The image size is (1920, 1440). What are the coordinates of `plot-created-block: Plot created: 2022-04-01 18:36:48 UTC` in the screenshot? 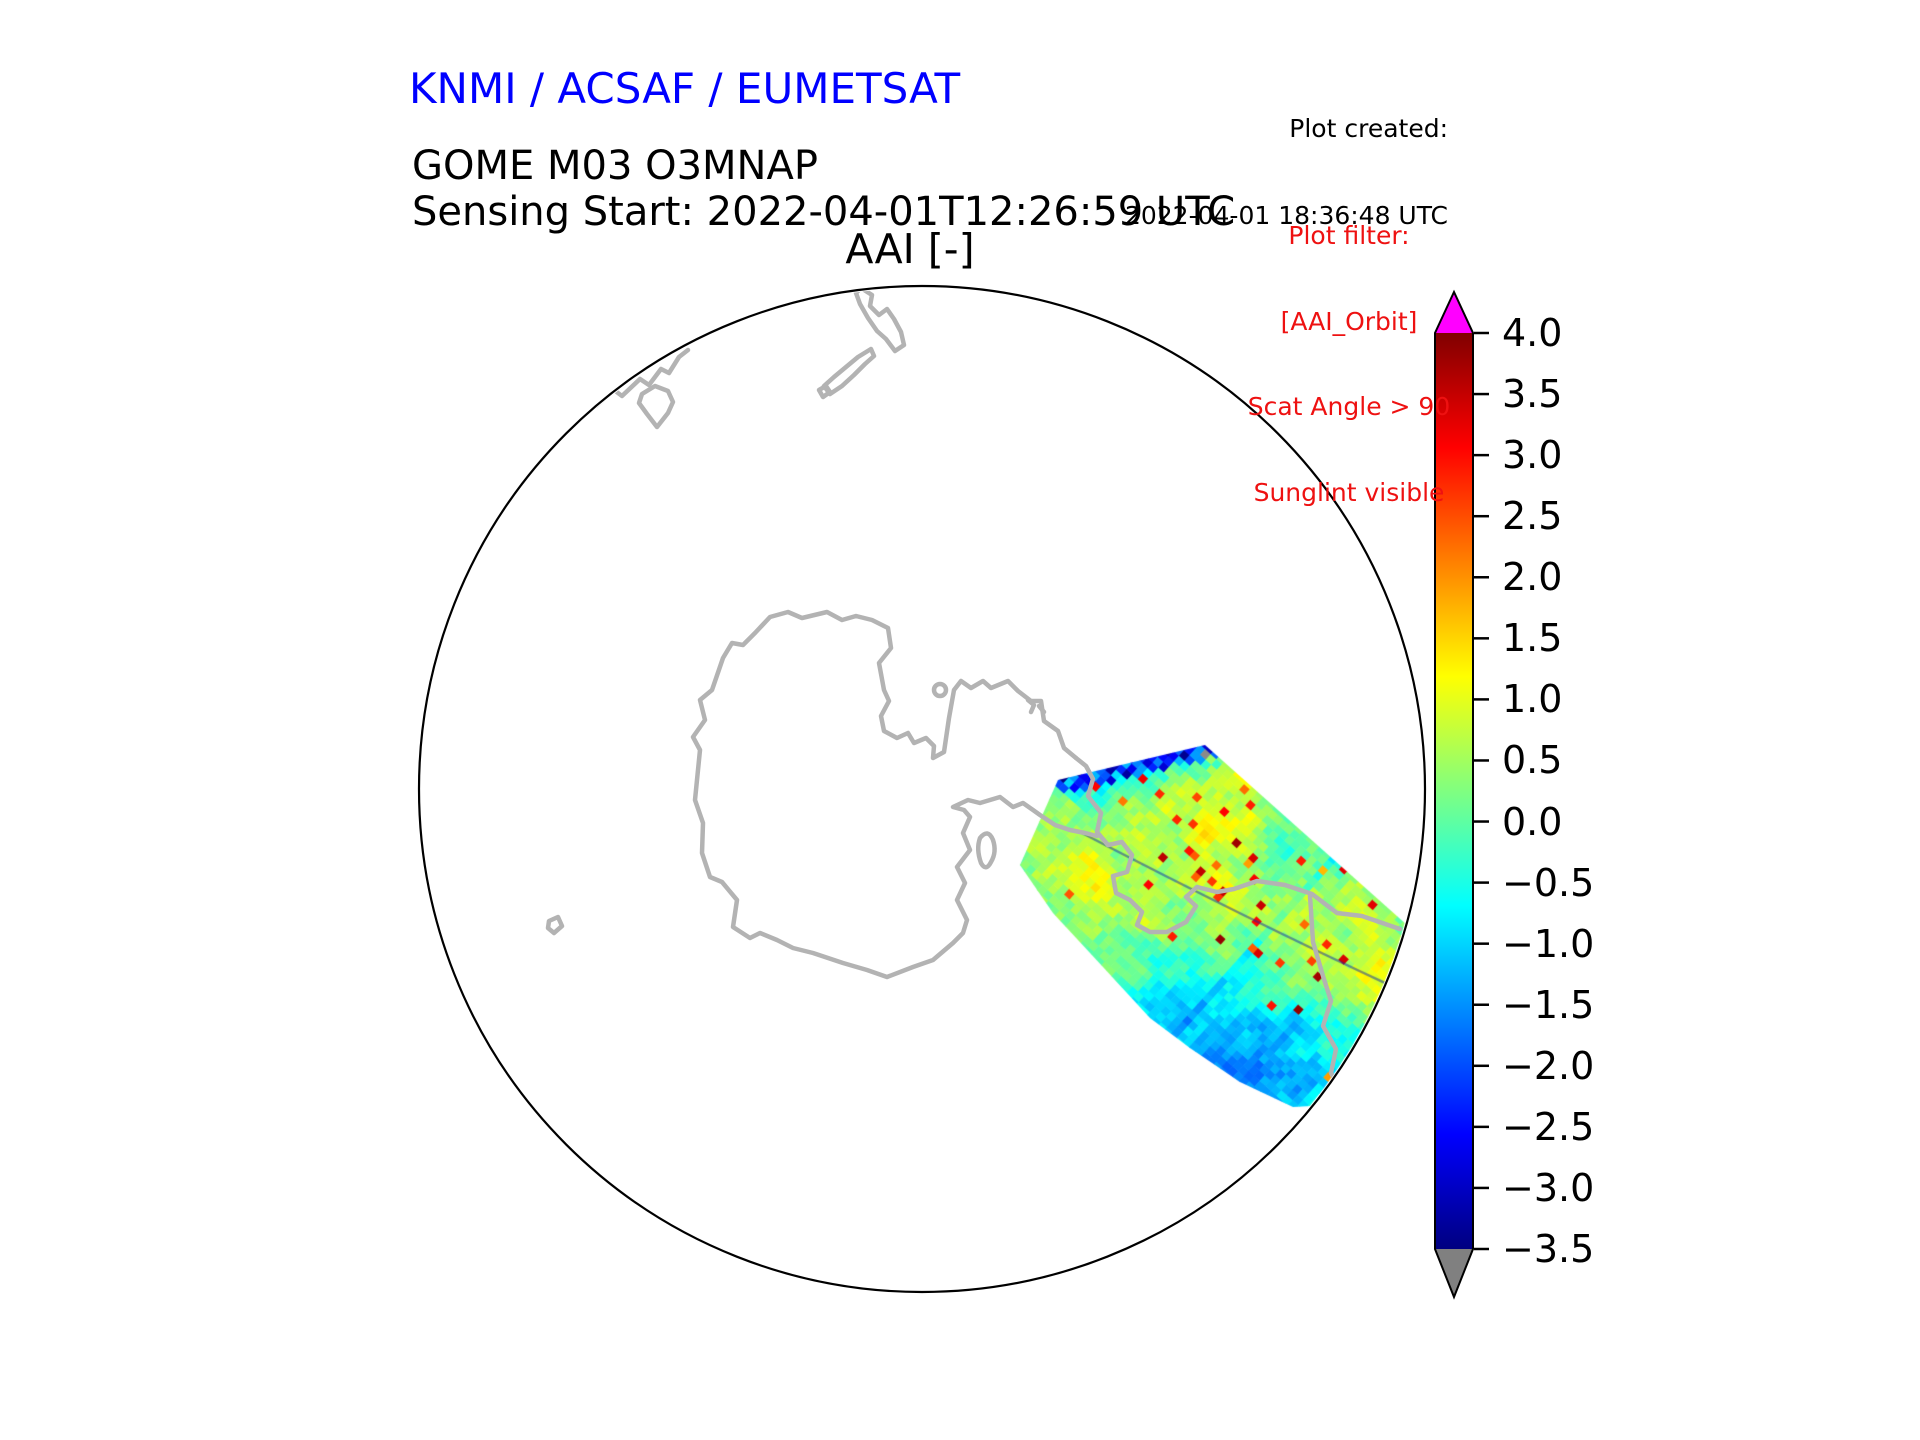 It's located at (1286, 172).